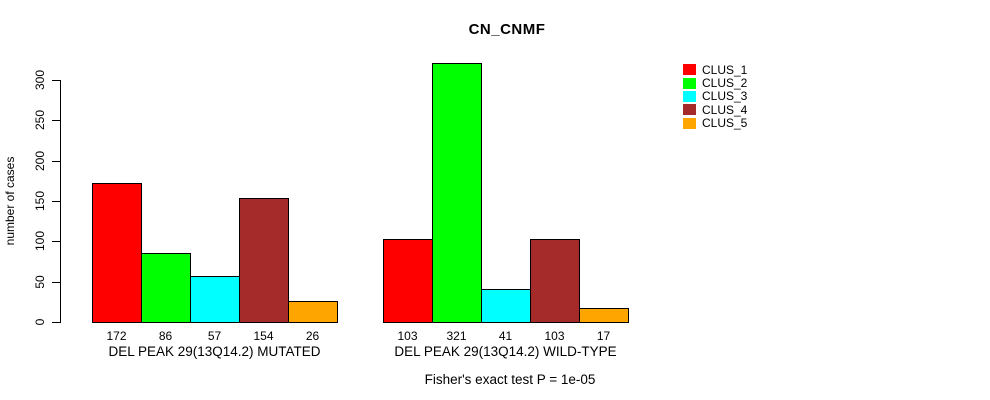  Describe the element at coordinates (40, 282) in the screenshot. I see `y-tick-label: 50` at that location.